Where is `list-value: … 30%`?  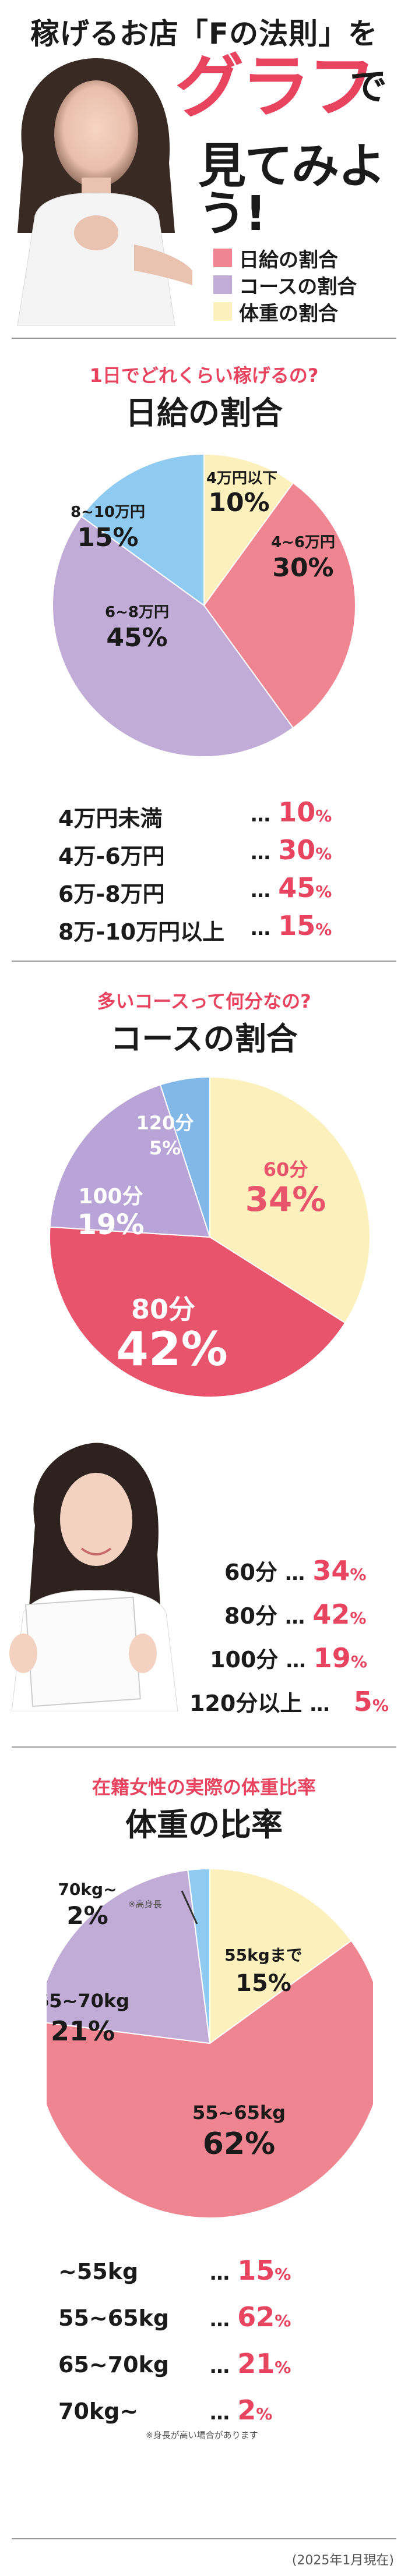
list-value: … 30% is located at coordinates (291, 850).